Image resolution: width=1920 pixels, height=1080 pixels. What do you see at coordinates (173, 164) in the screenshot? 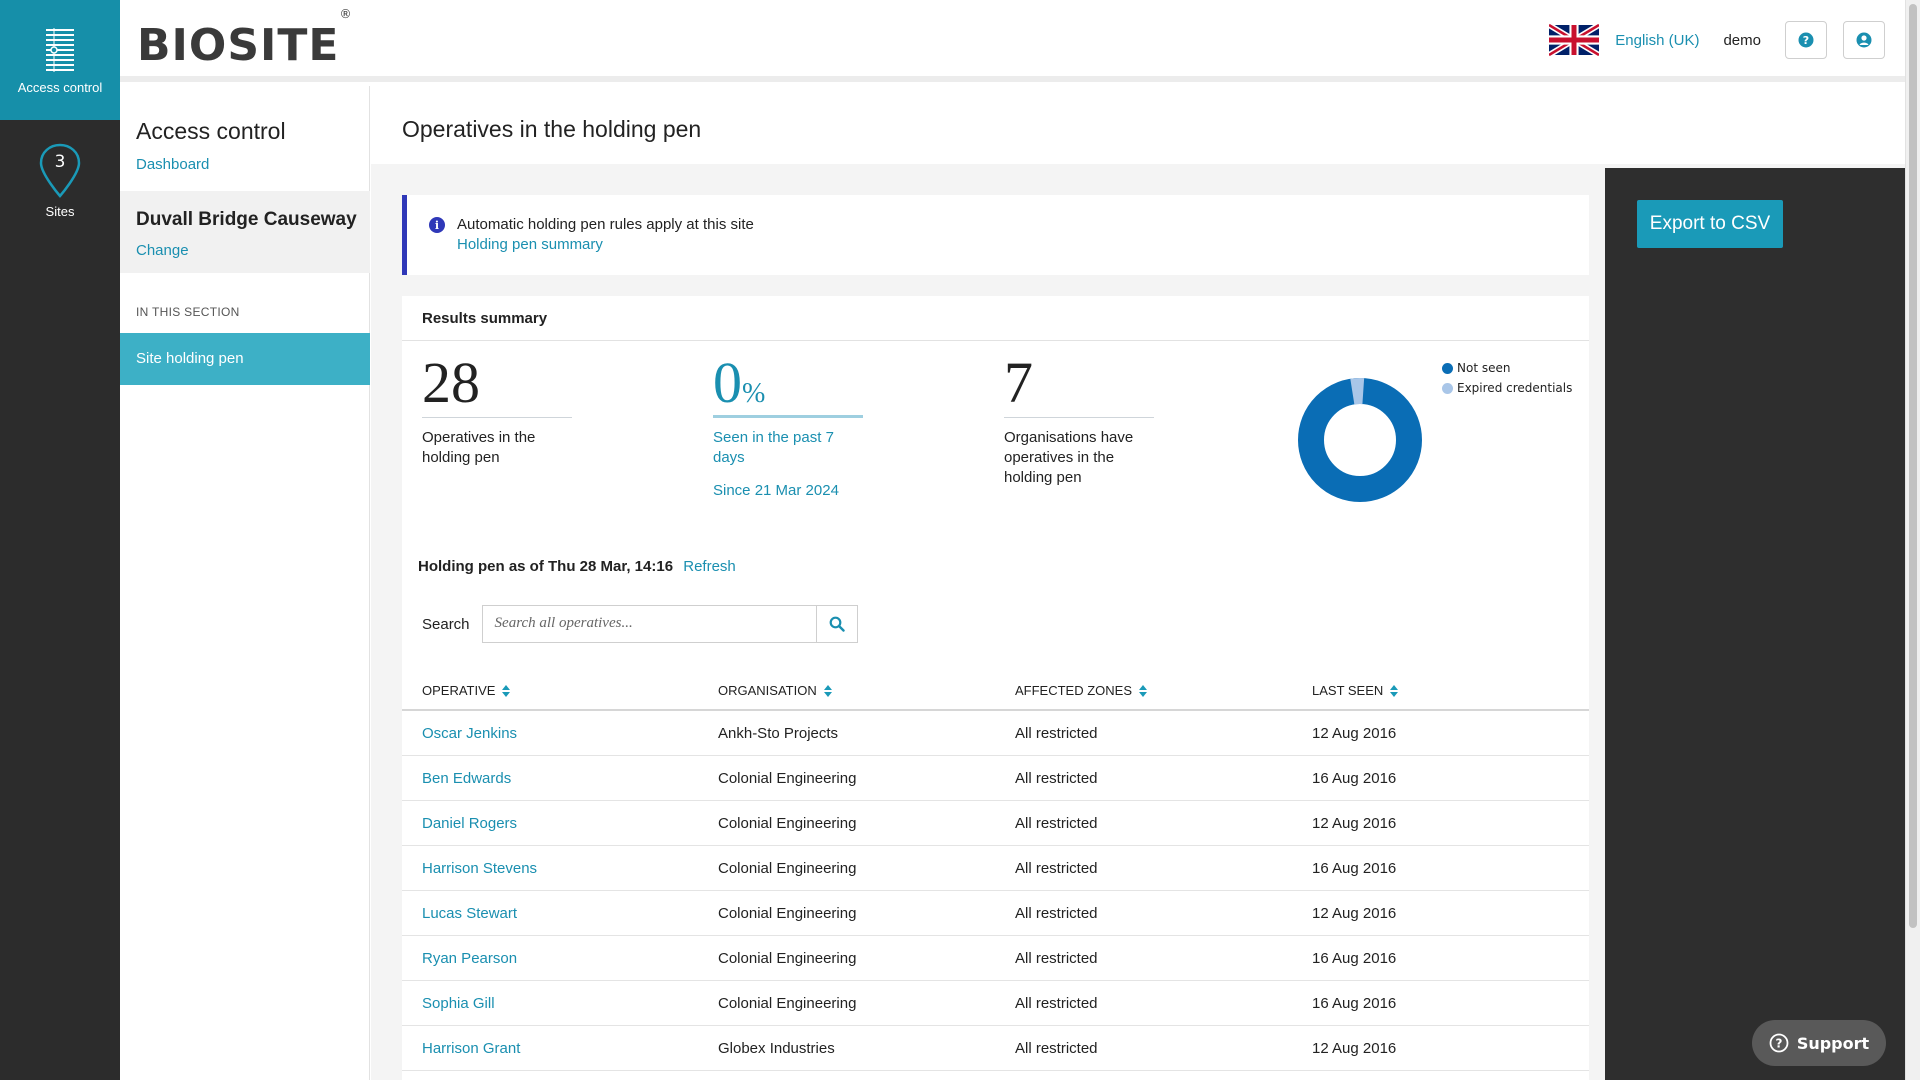
I see `dashboard-link: Dashboard` at bounding box center [173, 164].